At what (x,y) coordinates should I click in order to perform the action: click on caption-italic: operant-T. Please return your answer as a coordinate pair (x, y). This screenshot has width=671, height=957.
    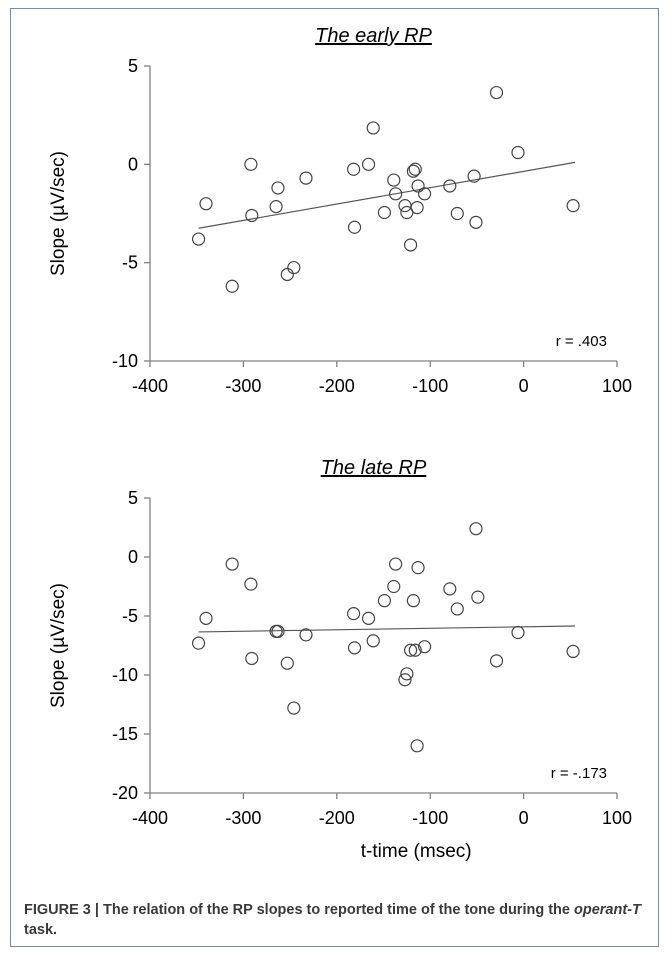
    Looking at the image, I should click on (607, 910).